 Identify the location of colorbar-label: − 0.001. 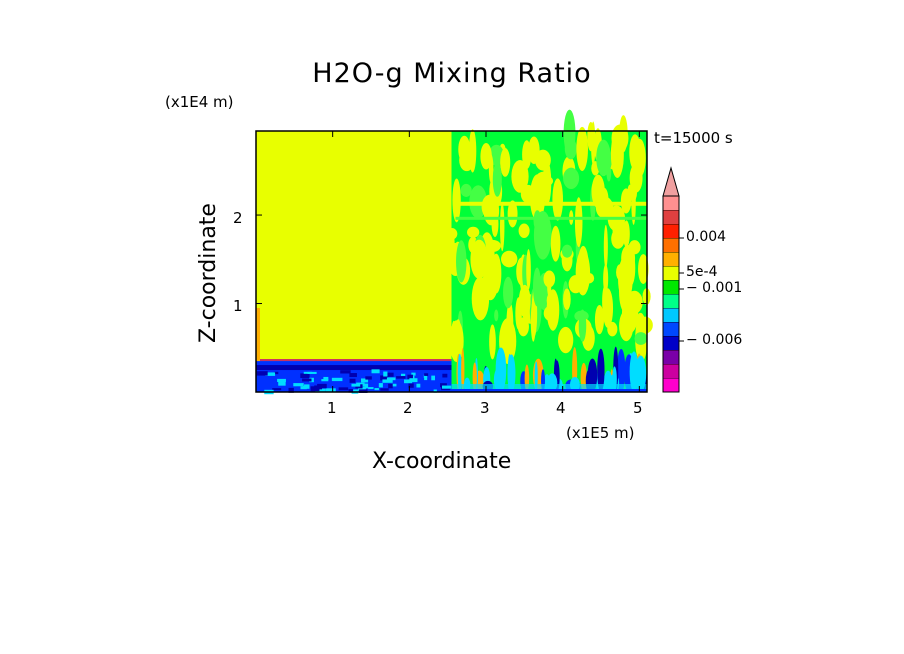
(714, 288).